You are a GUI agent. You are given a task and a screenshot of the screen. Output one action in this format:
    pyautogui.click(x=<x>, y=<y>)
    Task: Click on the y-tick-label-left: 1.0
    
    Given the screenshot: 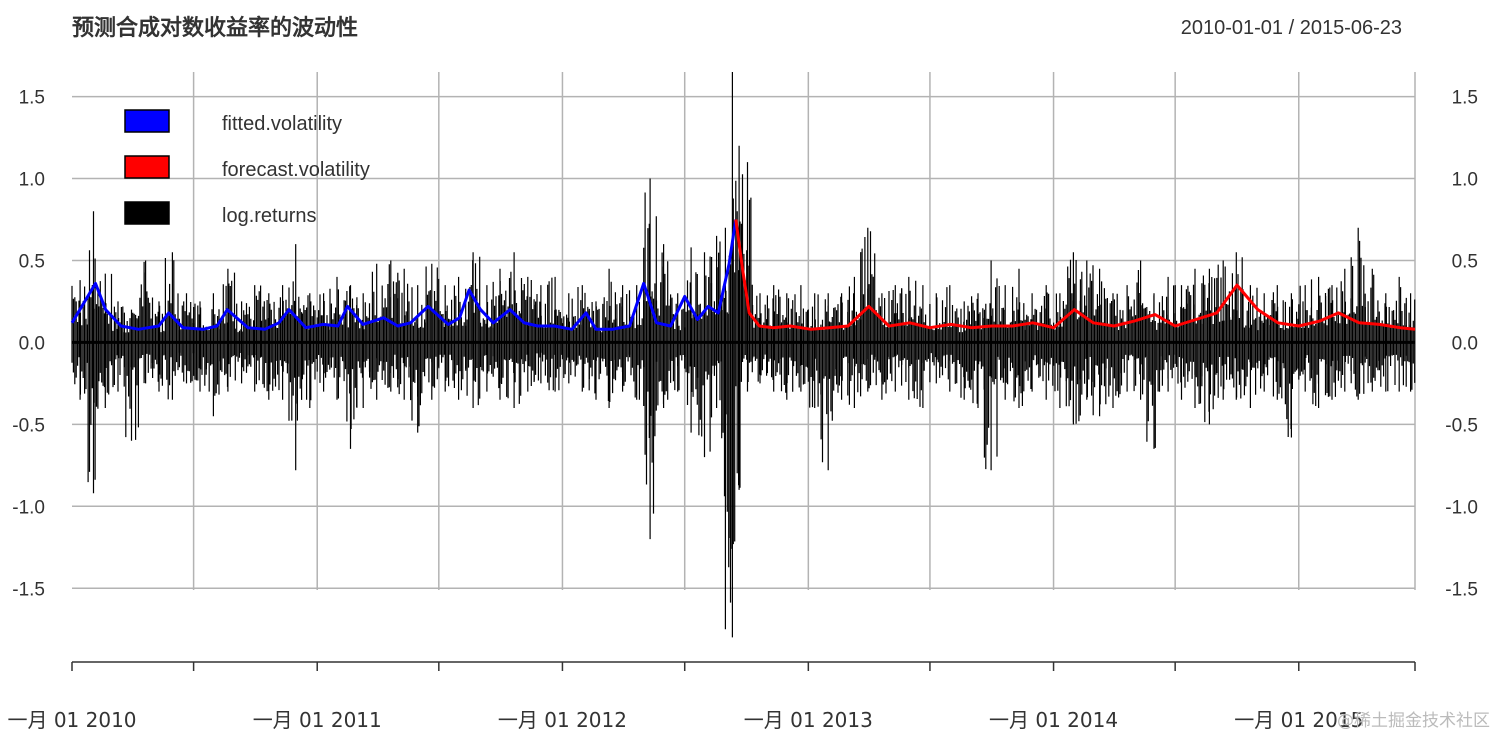 What is the action you would take?
    pyautogui.click(x=32, y=180)
    